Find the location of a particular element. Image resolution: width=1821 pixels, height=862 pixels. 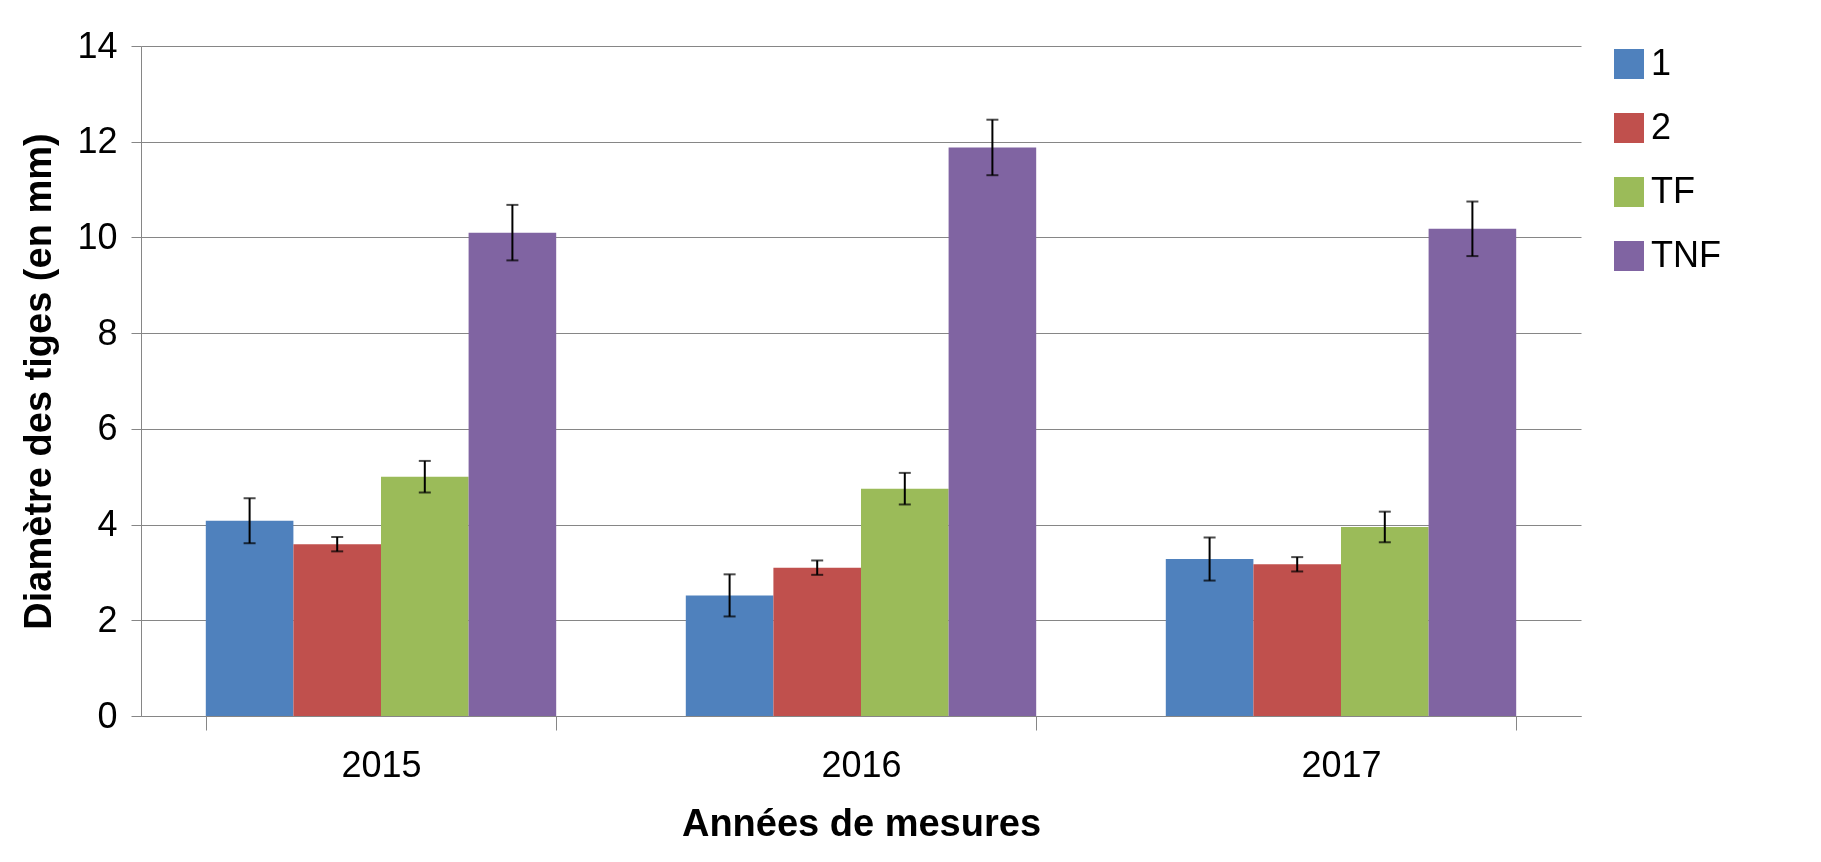

y-tick-label: 2 is located at coordinates (107, 619).